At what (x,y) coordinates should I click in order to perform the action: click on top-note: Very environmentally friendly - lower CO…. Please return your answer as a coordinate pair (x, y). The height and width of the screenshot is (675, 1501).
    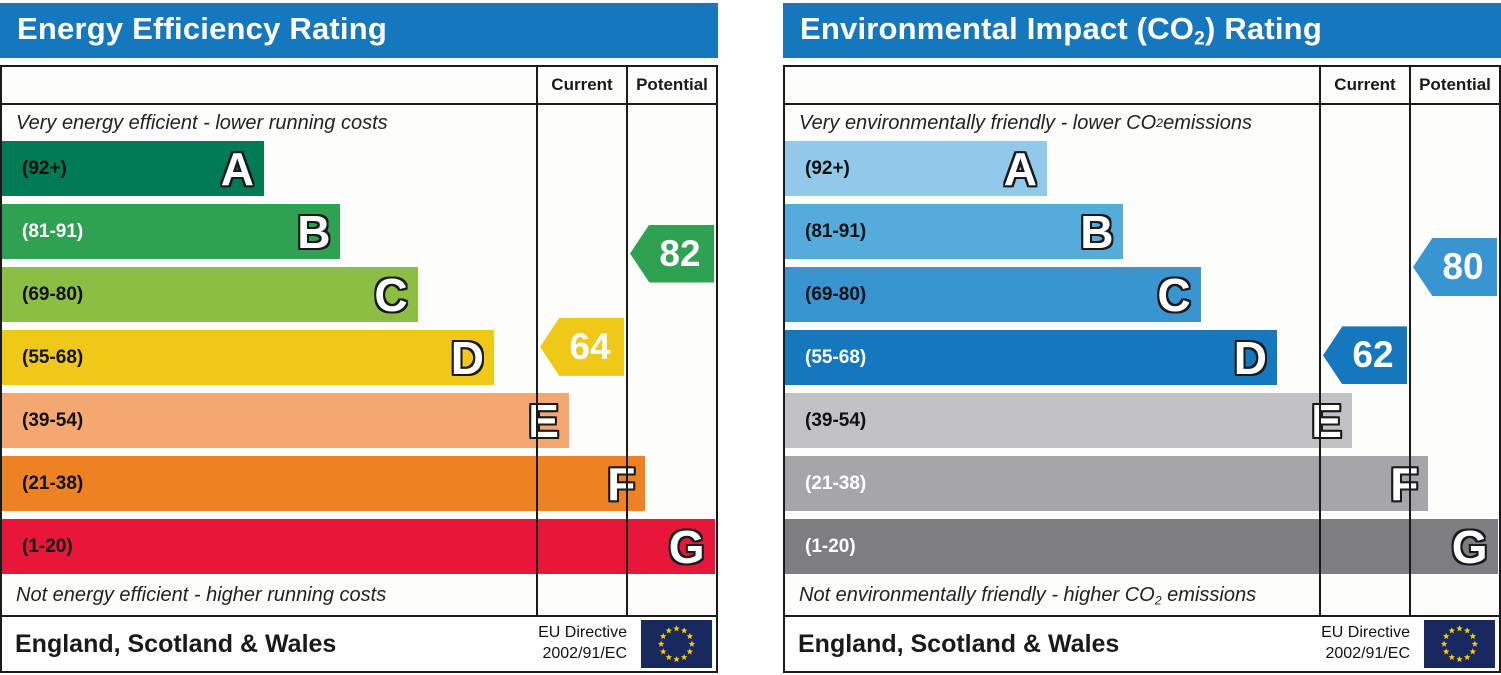
    Looking at the image, I should click on (1025, 122).